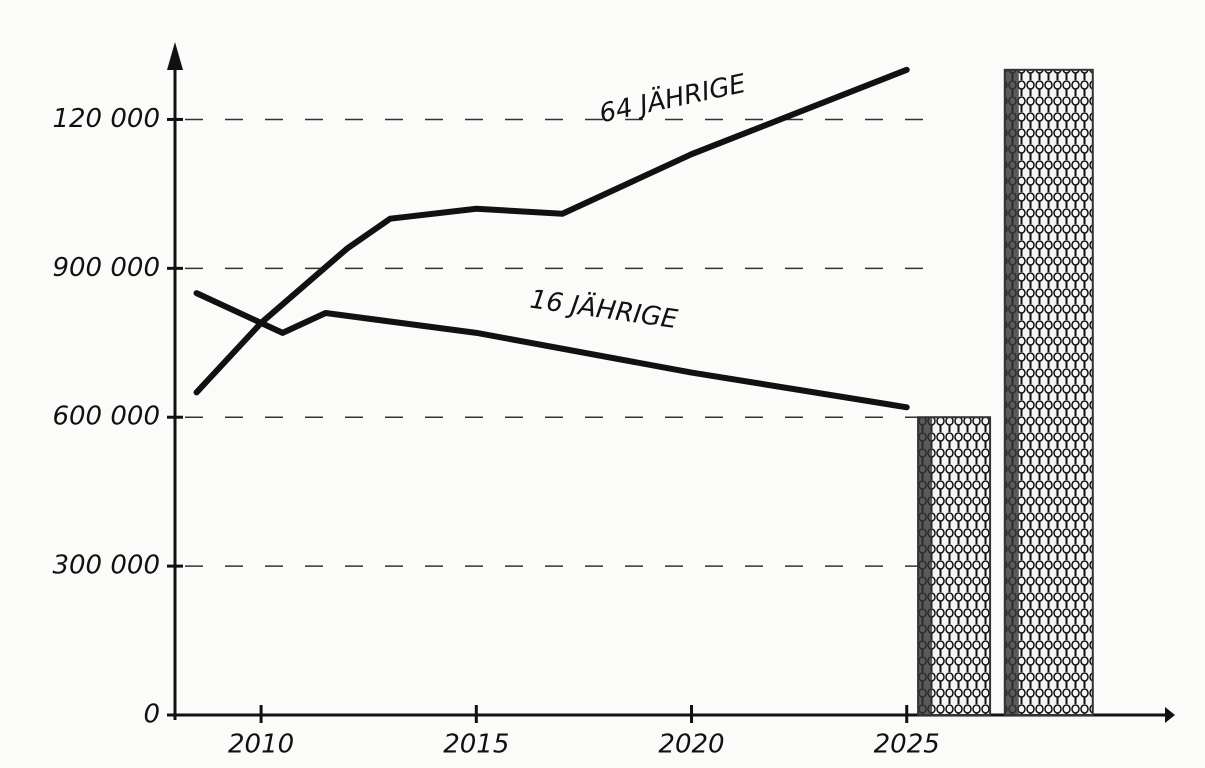  Describe the element at coordinates (106, 268) in the screenshot. I see `y-tick-label: 900 000` at that location.